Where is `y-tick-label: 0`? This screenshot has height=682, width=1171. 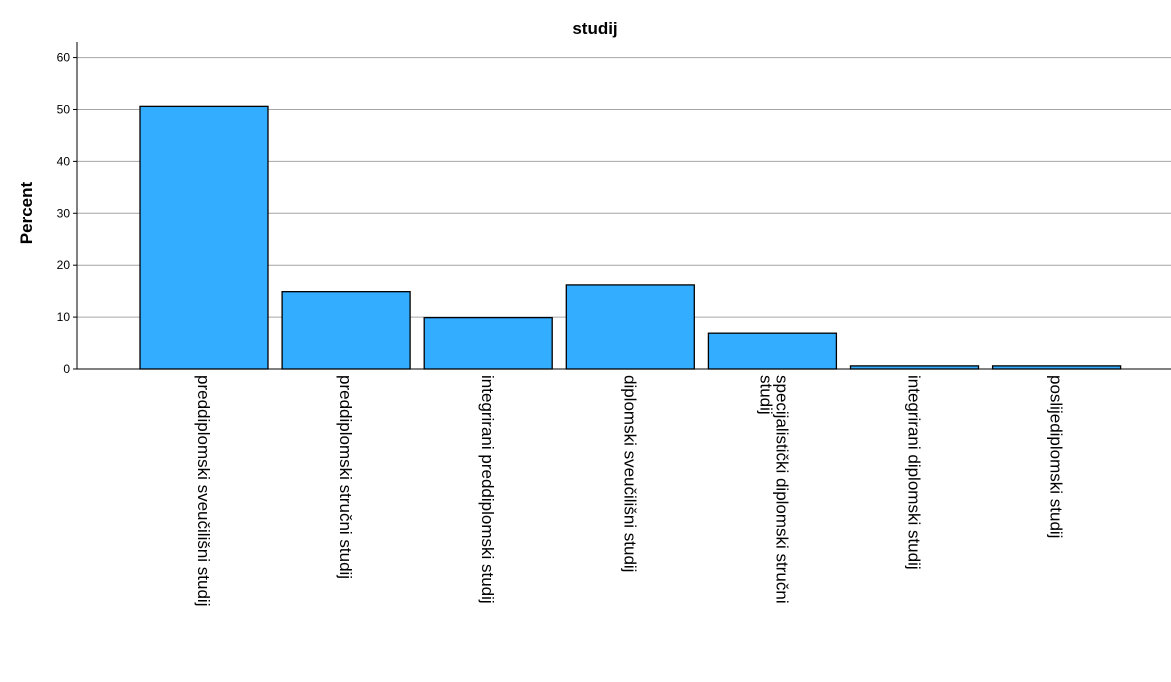
y-tick-label: 0 is located at coordinates (66, 369).